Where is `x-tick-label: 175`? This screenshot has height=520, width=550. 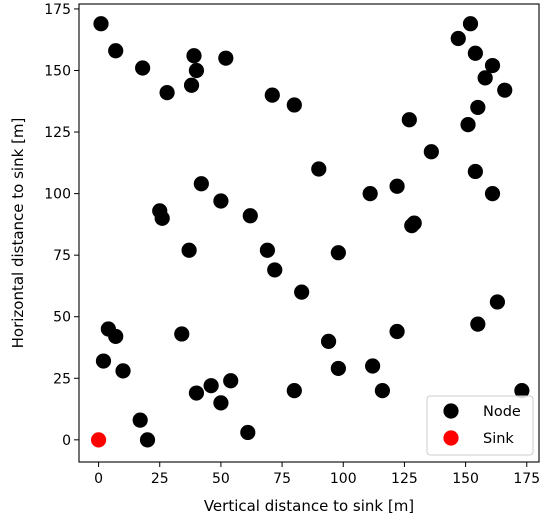 x-tick-label: 175 is located at coordinates (526, 479).